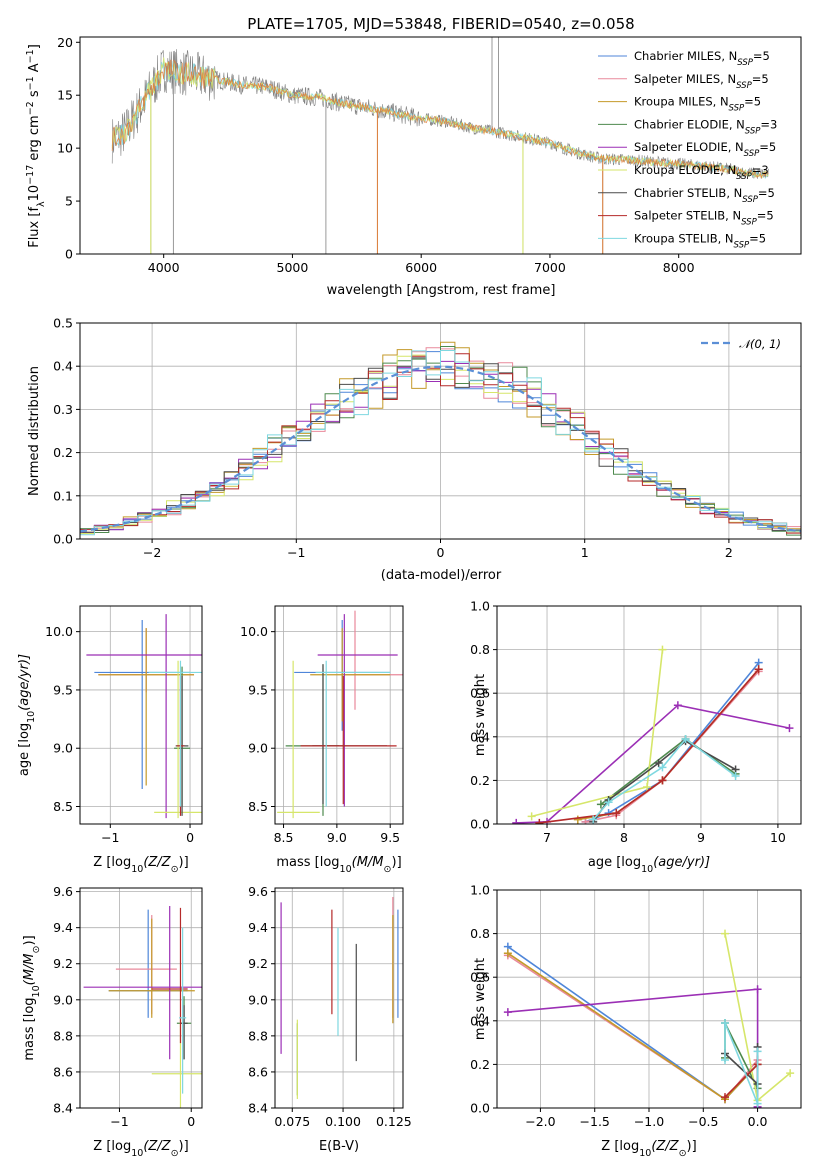 This screenshot has width=819, height=1170. What do you see at coordinates (540, 1121) in the screenshot?
I see `x-tick-label: −2.0` at bounding box center [540, 1121].